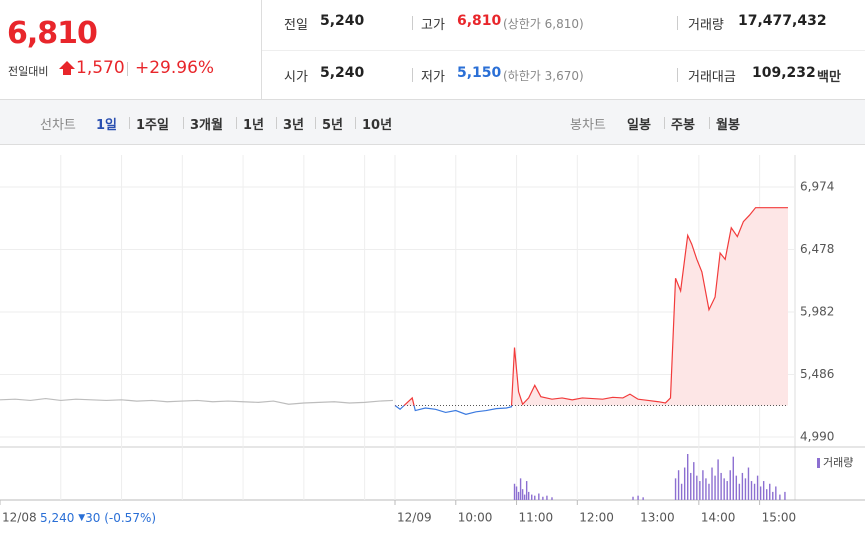 The height and width of the screenshot is (539, 865). Describe the element at coordinates (479, 73) in the screenshot. I see `stat-value: 5,150` at that location.